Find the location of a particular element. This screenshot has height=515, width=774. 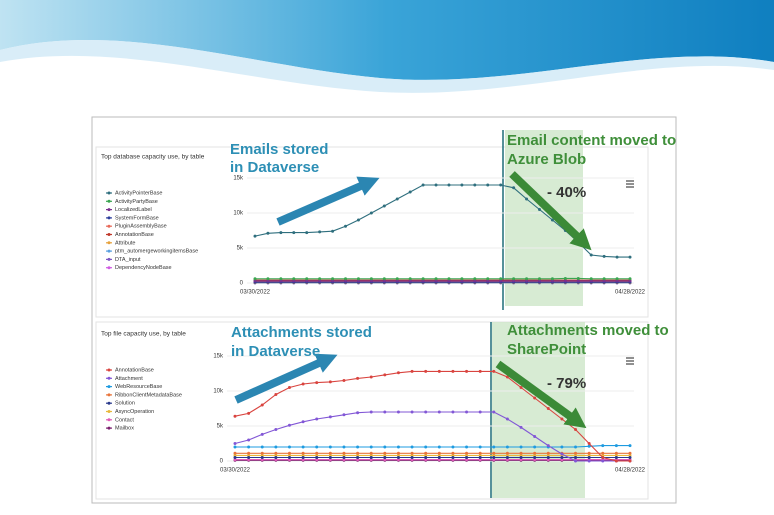

legend-label: ActivityPointerBase is located at coordinates (138, 193).